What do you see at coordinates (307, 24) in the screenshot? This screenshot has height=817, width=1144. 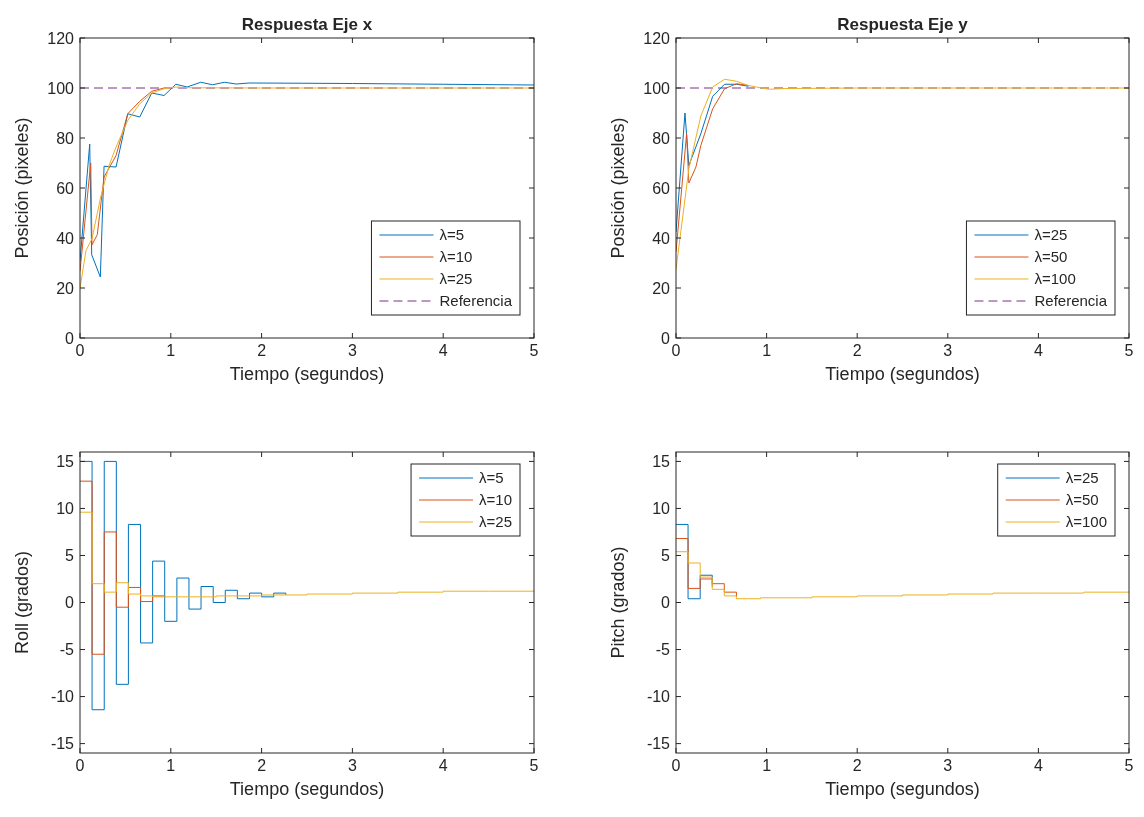 I see `chart-title: Respuesta Eje x` at bounding box center [307, 24].